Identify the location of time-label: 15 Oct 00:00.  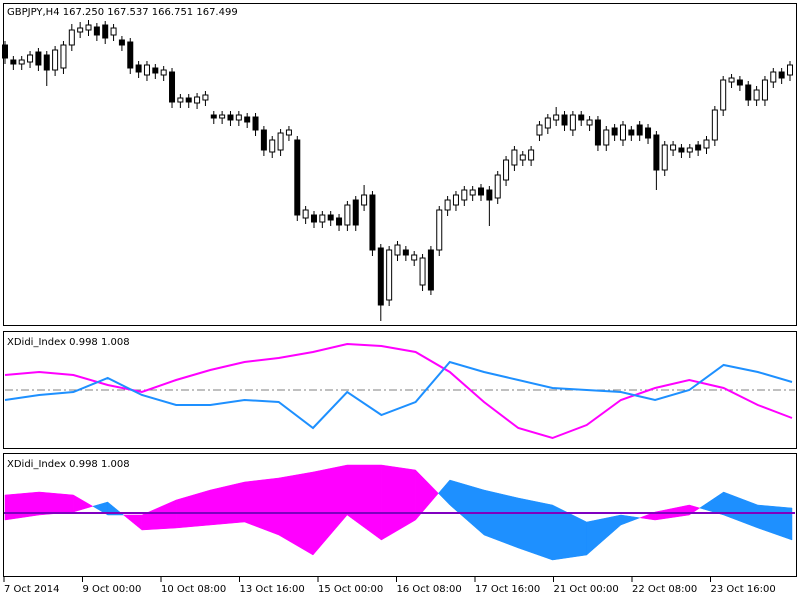
(350, 589).